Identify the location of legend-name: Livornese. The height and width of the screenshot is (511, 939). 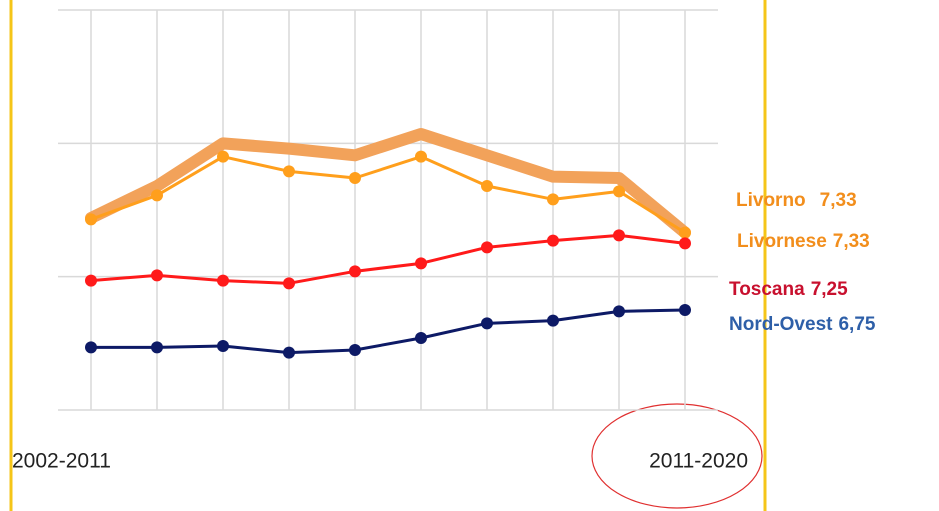
(782, 241).